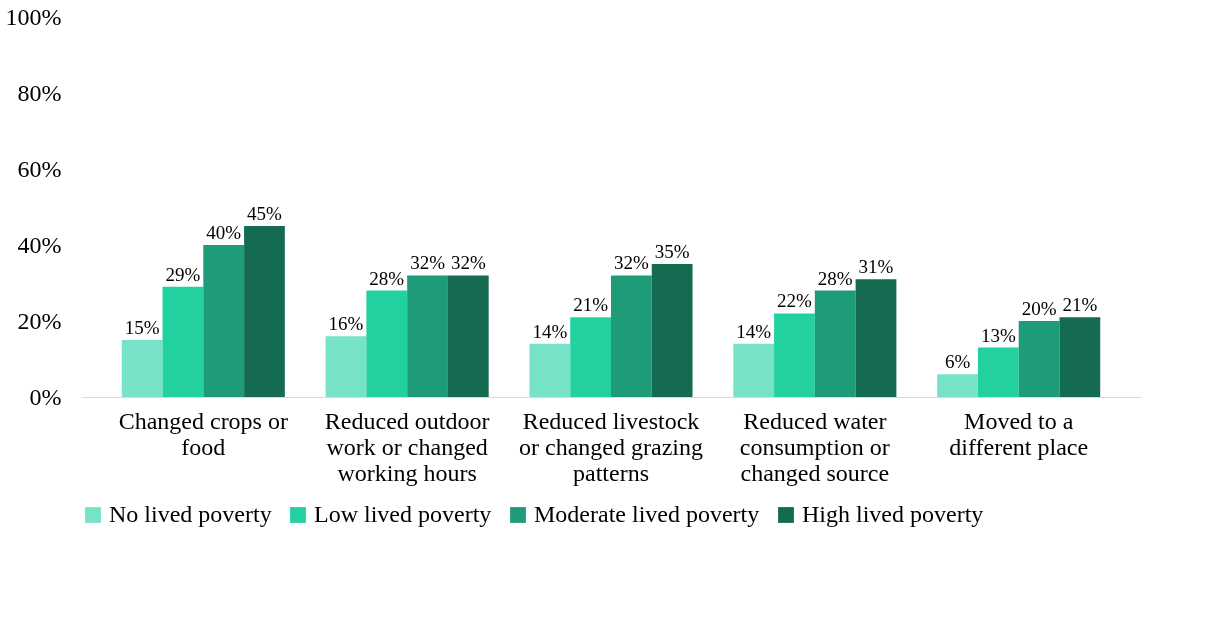 This screenshot has width=1210, height=629. What do you see at coordinates (647, 514) in the screenshot?
I see `legend-label: Moderate lived poverty` at bounding box center [647, 514].